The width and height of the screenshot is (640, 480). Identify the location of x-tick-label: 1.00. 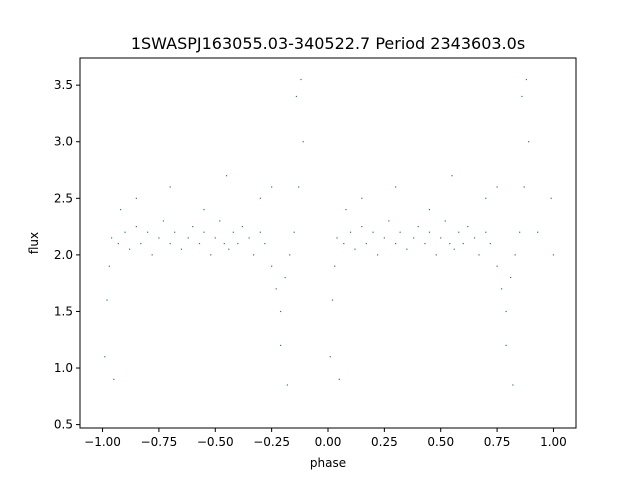
(553, 442).